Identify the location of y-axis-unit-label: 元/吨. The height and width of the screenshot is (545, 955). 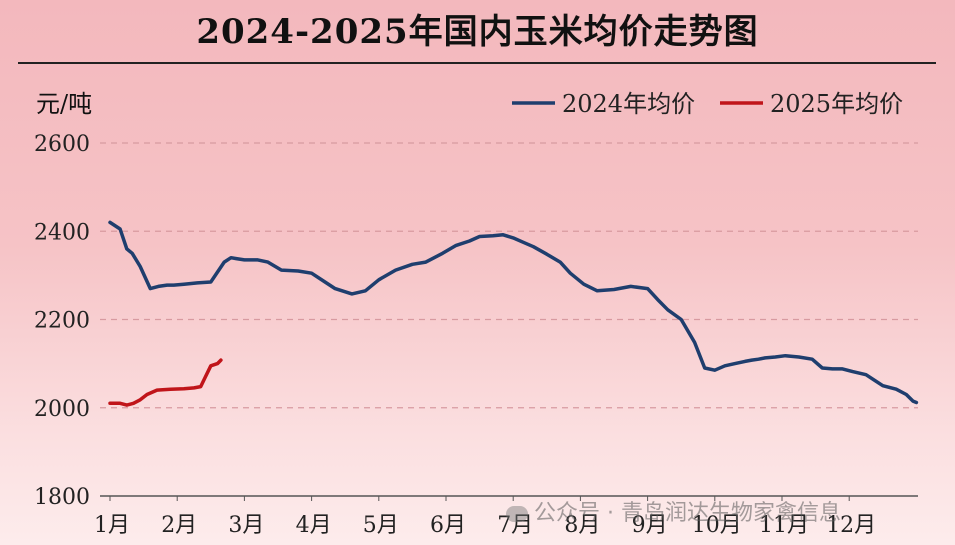
(64, 104).